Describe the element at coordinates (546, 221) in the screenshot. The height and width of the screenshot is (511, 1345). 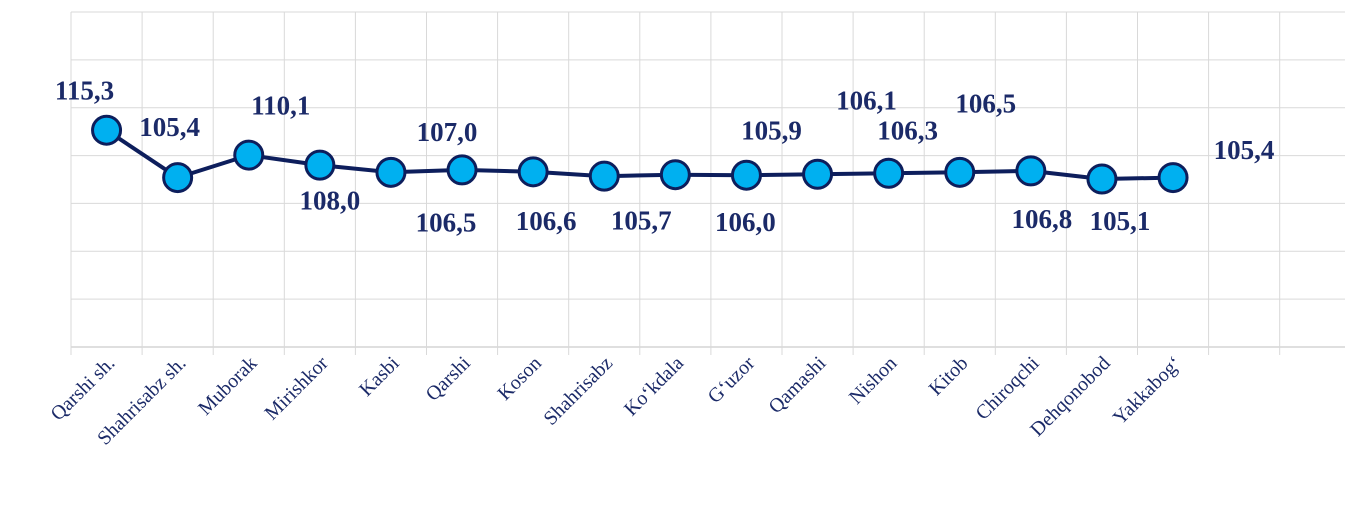
I see `data-label: 106,6` at that location.